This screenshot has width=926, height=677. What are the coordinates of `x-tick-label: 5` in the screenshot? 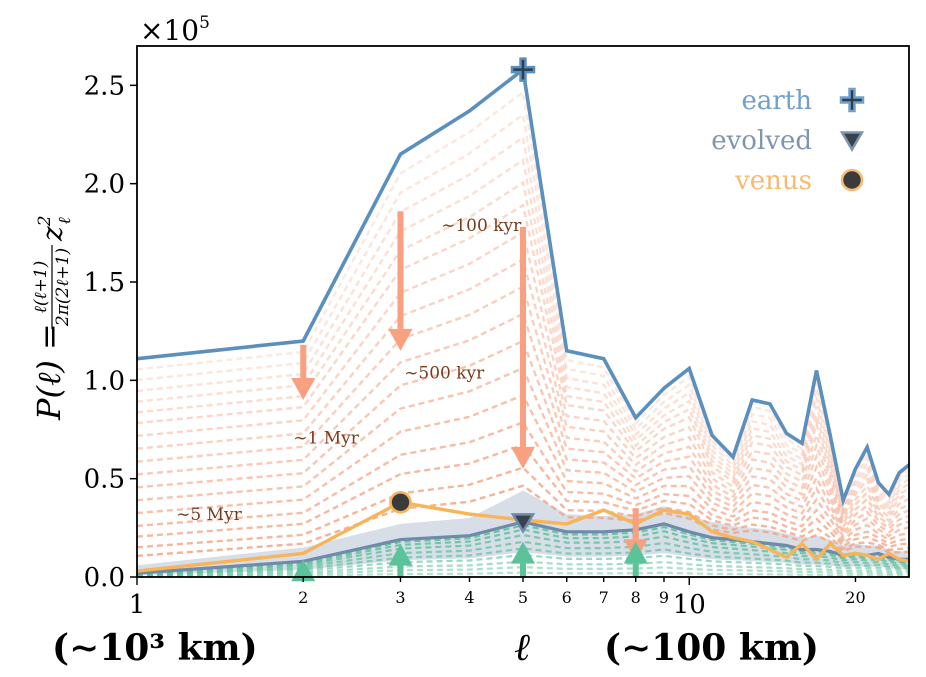 It's located at (523, 597).